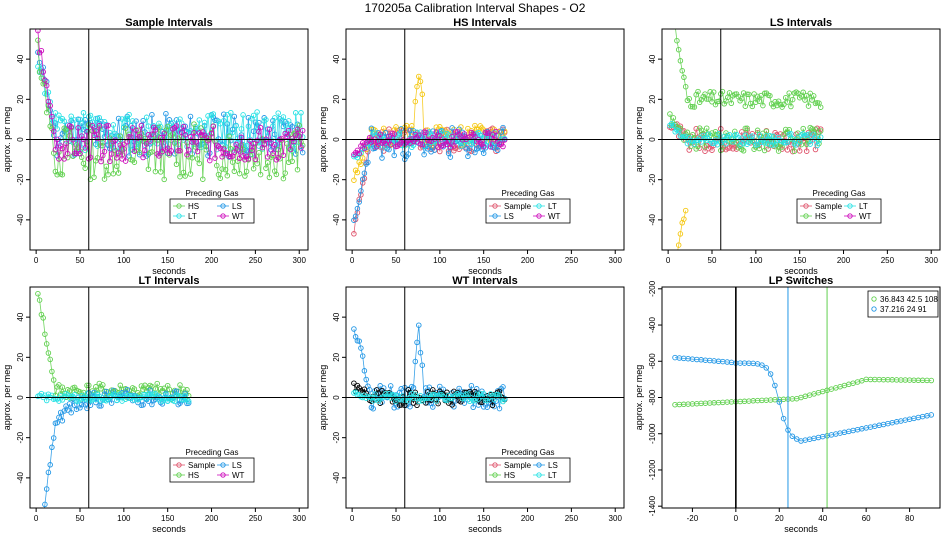  I want to click on legend-entry: Sample, so click(202, 465).